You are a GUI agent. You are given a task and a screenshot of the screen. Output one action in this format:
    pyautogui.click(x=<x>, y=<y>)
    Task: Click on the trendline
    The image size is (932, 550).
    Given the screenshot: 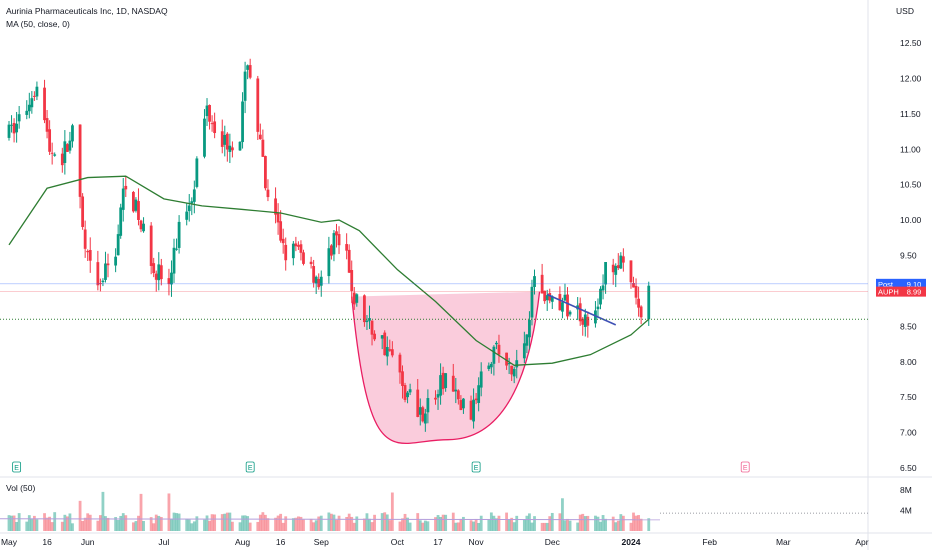 What is the action you would take?
    pyautogui.click(x=581, y=309)
    